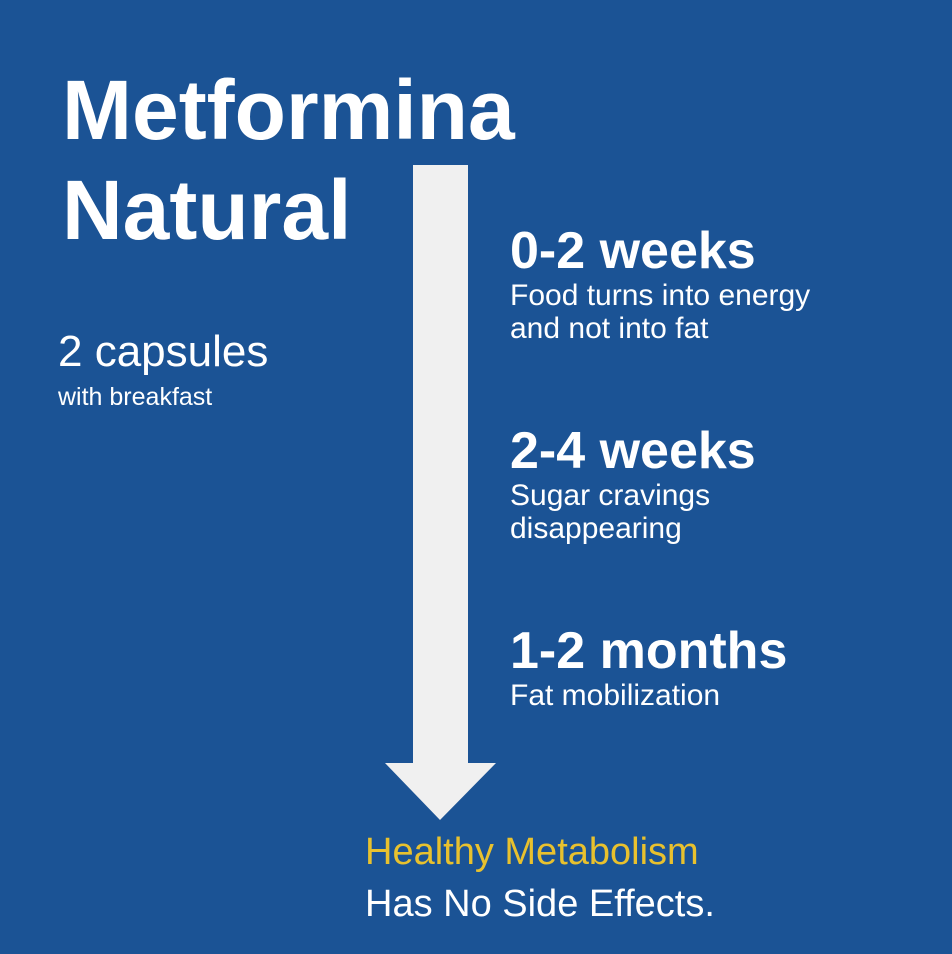 Image resolution: width=952 pixels, height=954 pixels. I want to click on period-description: Food turns into energy, so click(660, 295).